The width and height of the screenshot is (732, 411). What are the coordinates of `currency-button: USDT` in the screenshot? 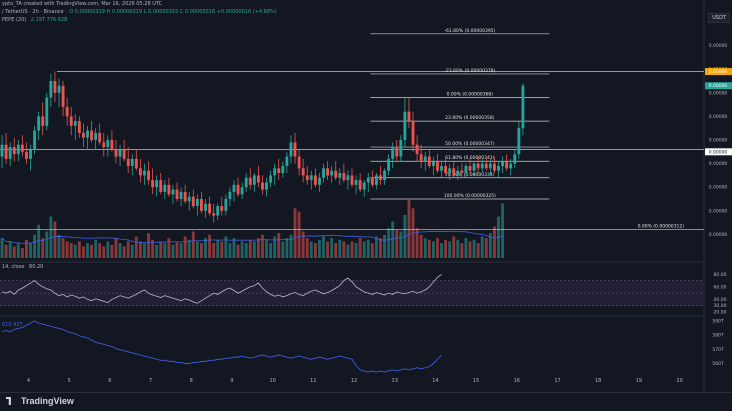 It's located at (719, 18).